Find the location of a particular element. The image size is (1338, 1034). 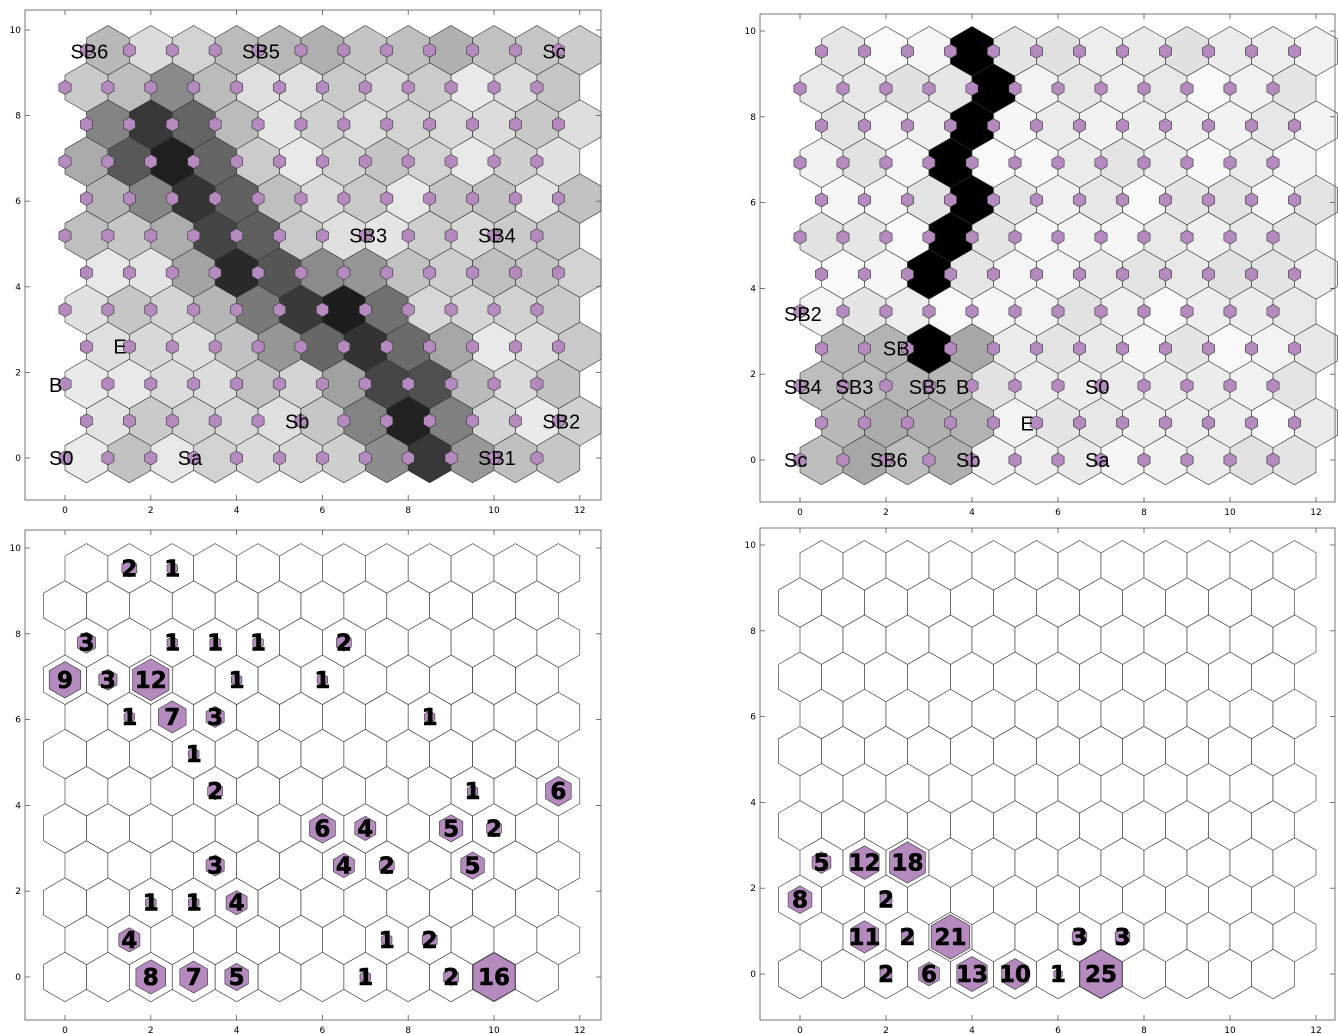

class-label: SB4 is located at coordinates (803, 388).